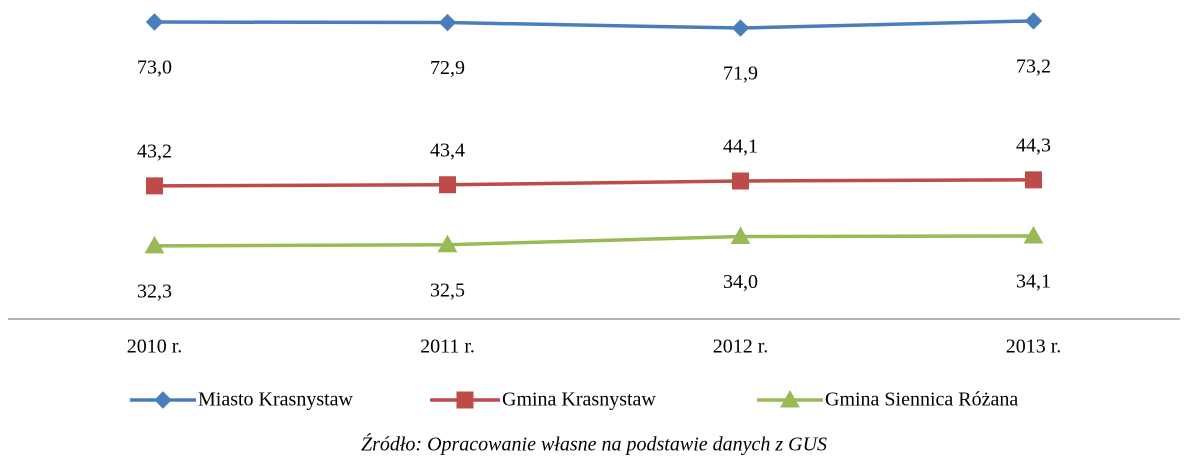 This screenshot has width=1188, height=464. Describe the element at coordinates (276, 400) in the screenshot. I see `legend-label: Miasto Krasnystaw` at that location.